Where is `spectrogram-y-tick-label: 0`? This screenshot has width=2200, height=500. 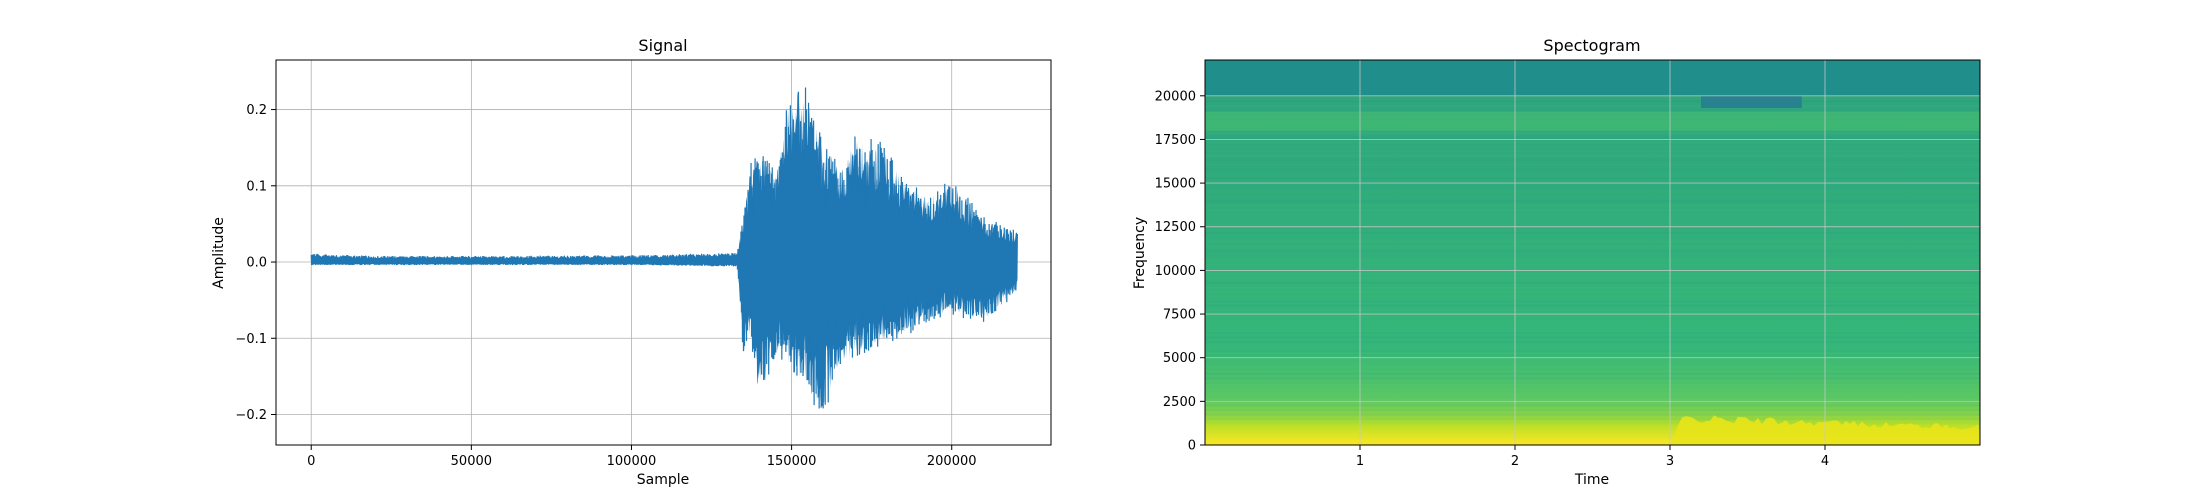 spectrogram-y-tick-label: 0 is located at coordinates (1192, 446).